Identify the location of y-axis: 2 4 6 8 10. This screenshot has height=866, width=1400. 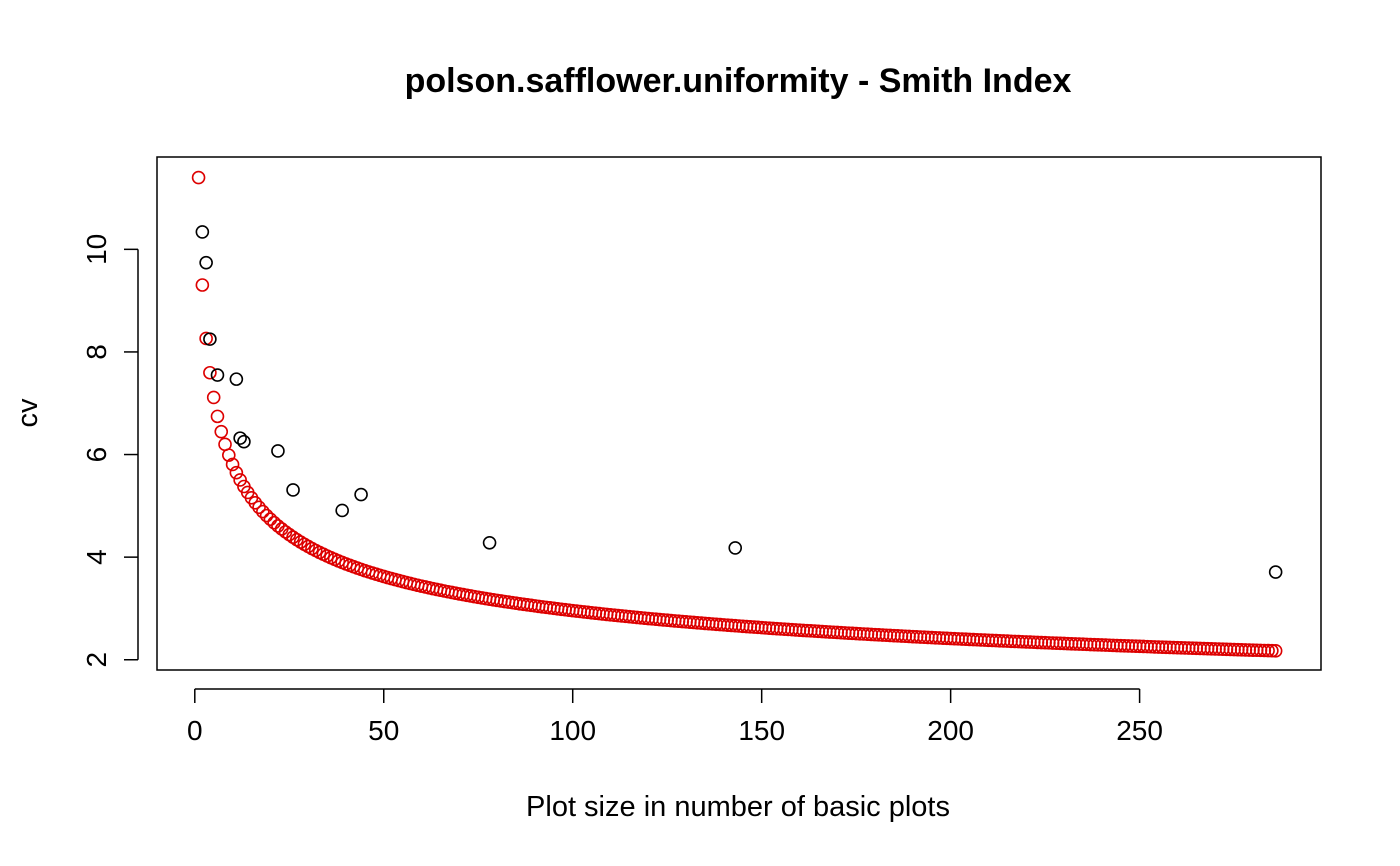
(110, 451).